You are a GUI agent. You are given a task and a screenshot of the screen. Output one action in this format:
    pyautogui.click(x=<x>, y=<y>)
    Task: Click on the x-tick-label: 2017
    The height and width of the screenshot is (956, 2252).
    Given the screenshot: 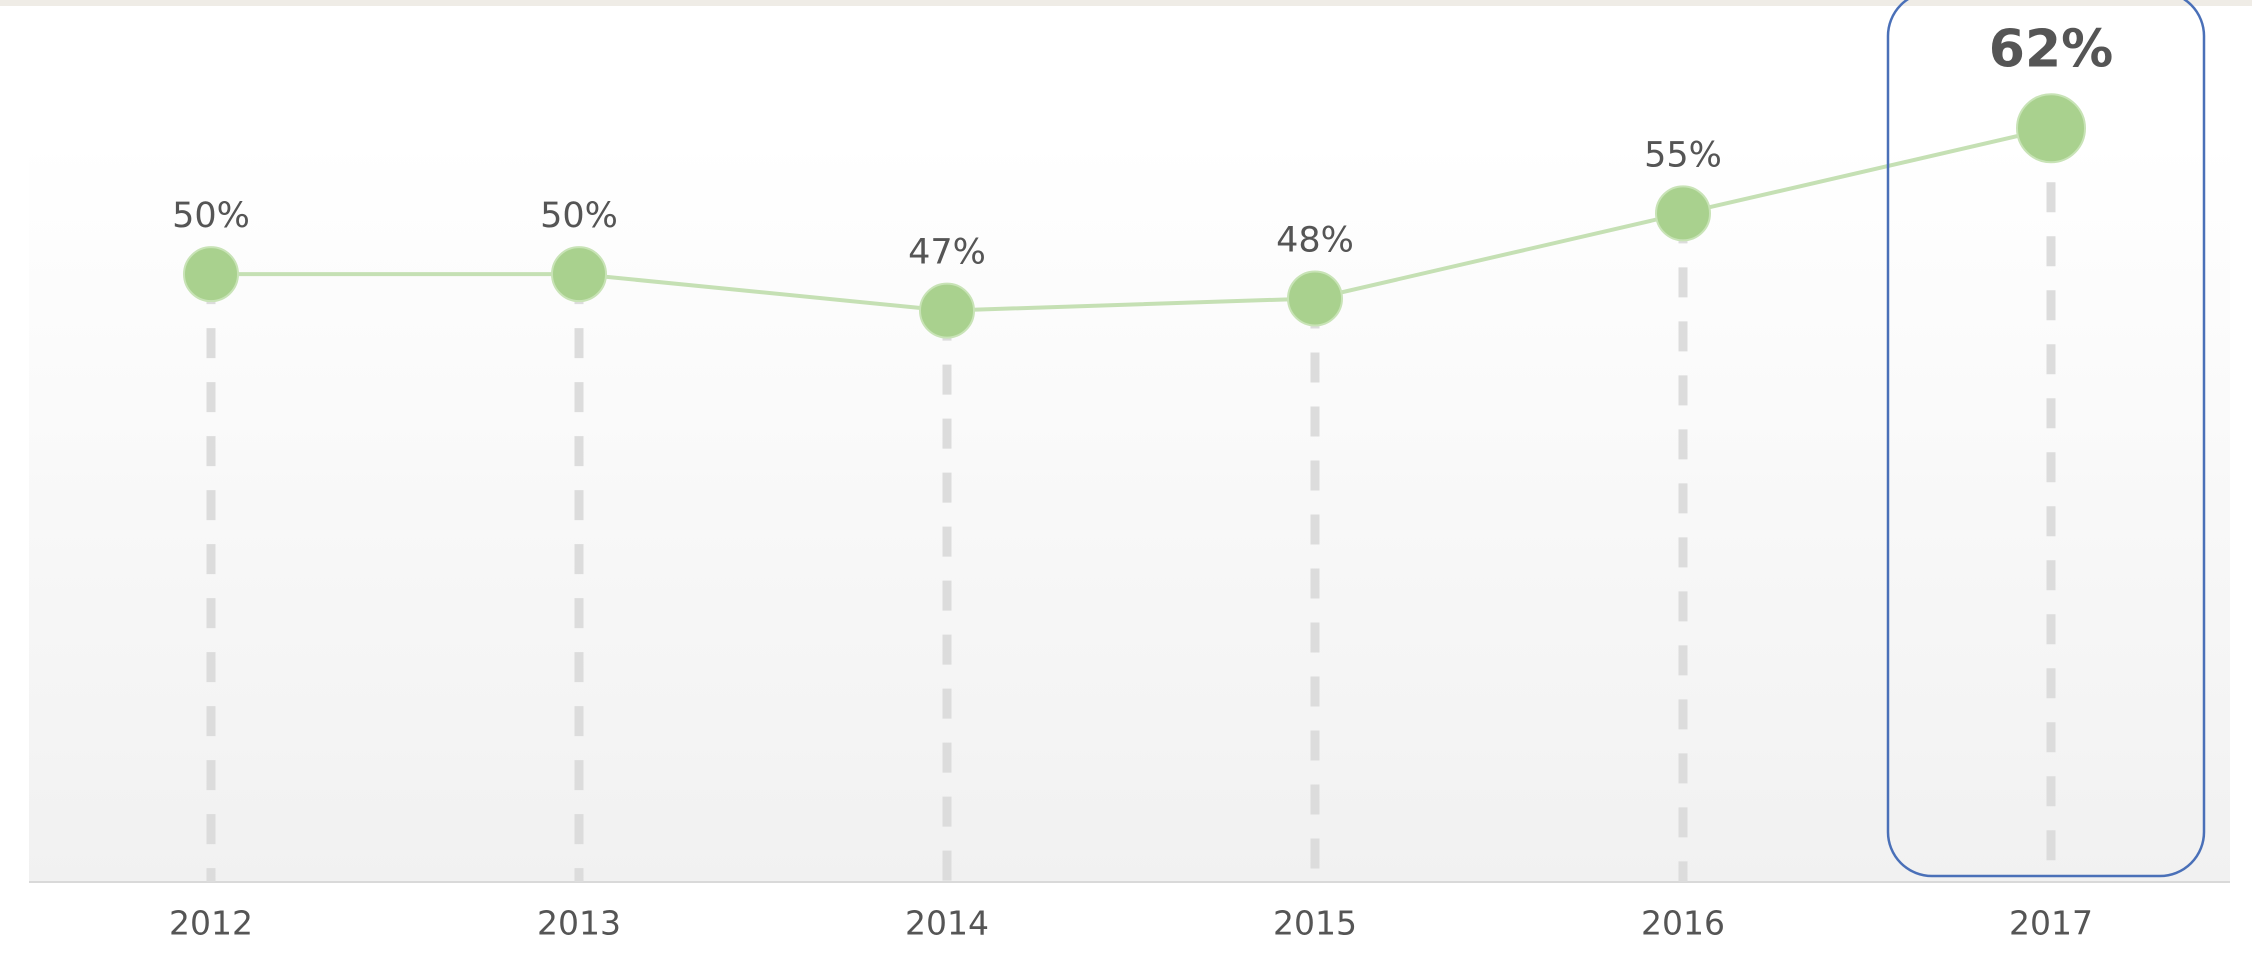 What is the action you would take?
    pyautogui.click(x=2051, y=923)
    